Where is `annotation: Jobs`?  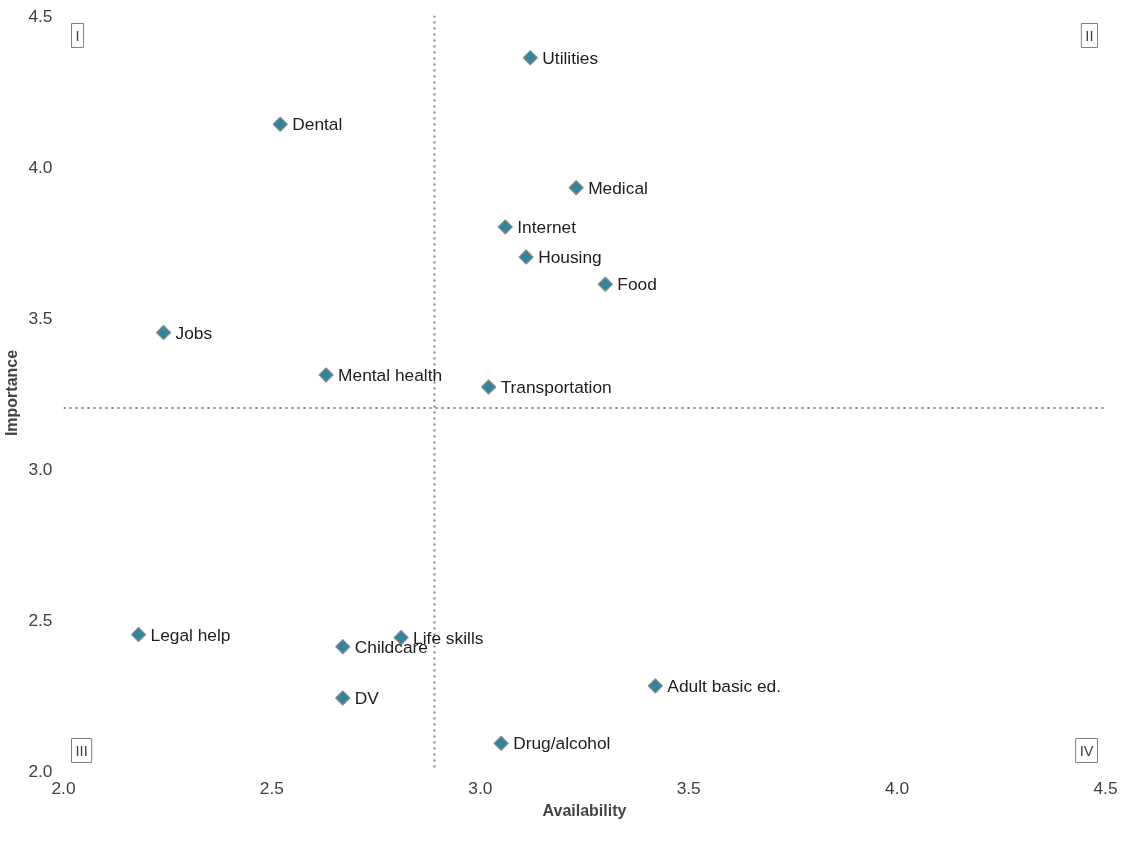 annotation: Jobs is located at coordinates (194, 332).